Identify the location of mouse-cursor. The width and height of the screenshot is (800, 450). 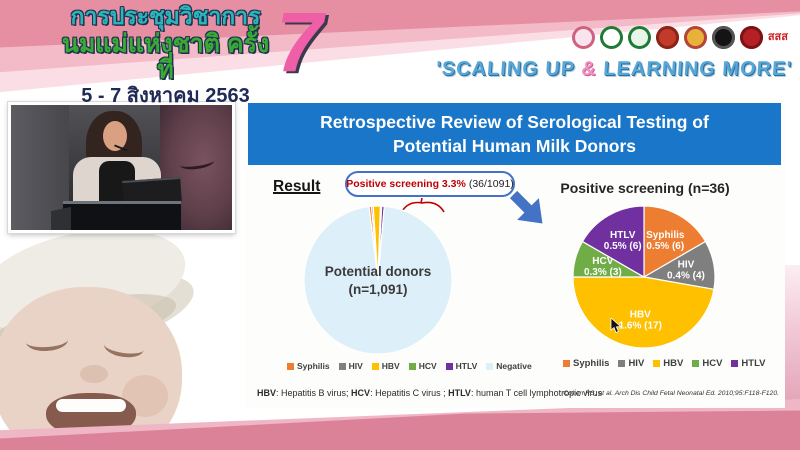
(616, 326).